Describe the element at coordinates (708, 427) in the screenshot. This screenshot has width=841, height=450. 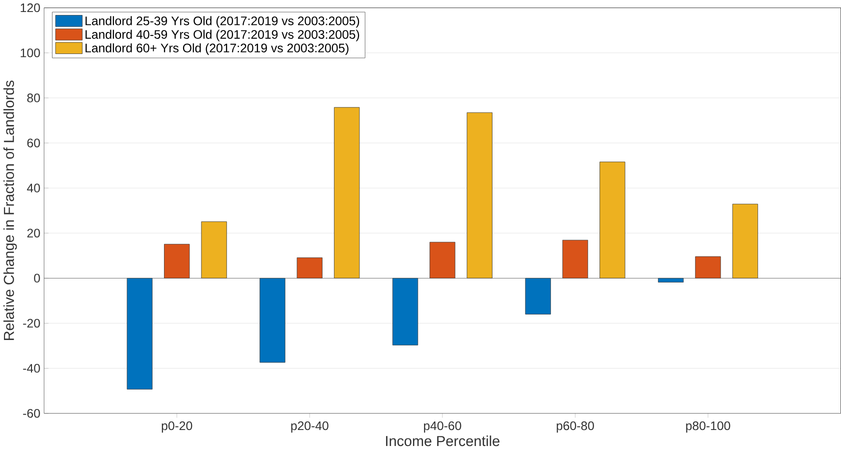
I see `x-tick-label: p80-100` at that location.